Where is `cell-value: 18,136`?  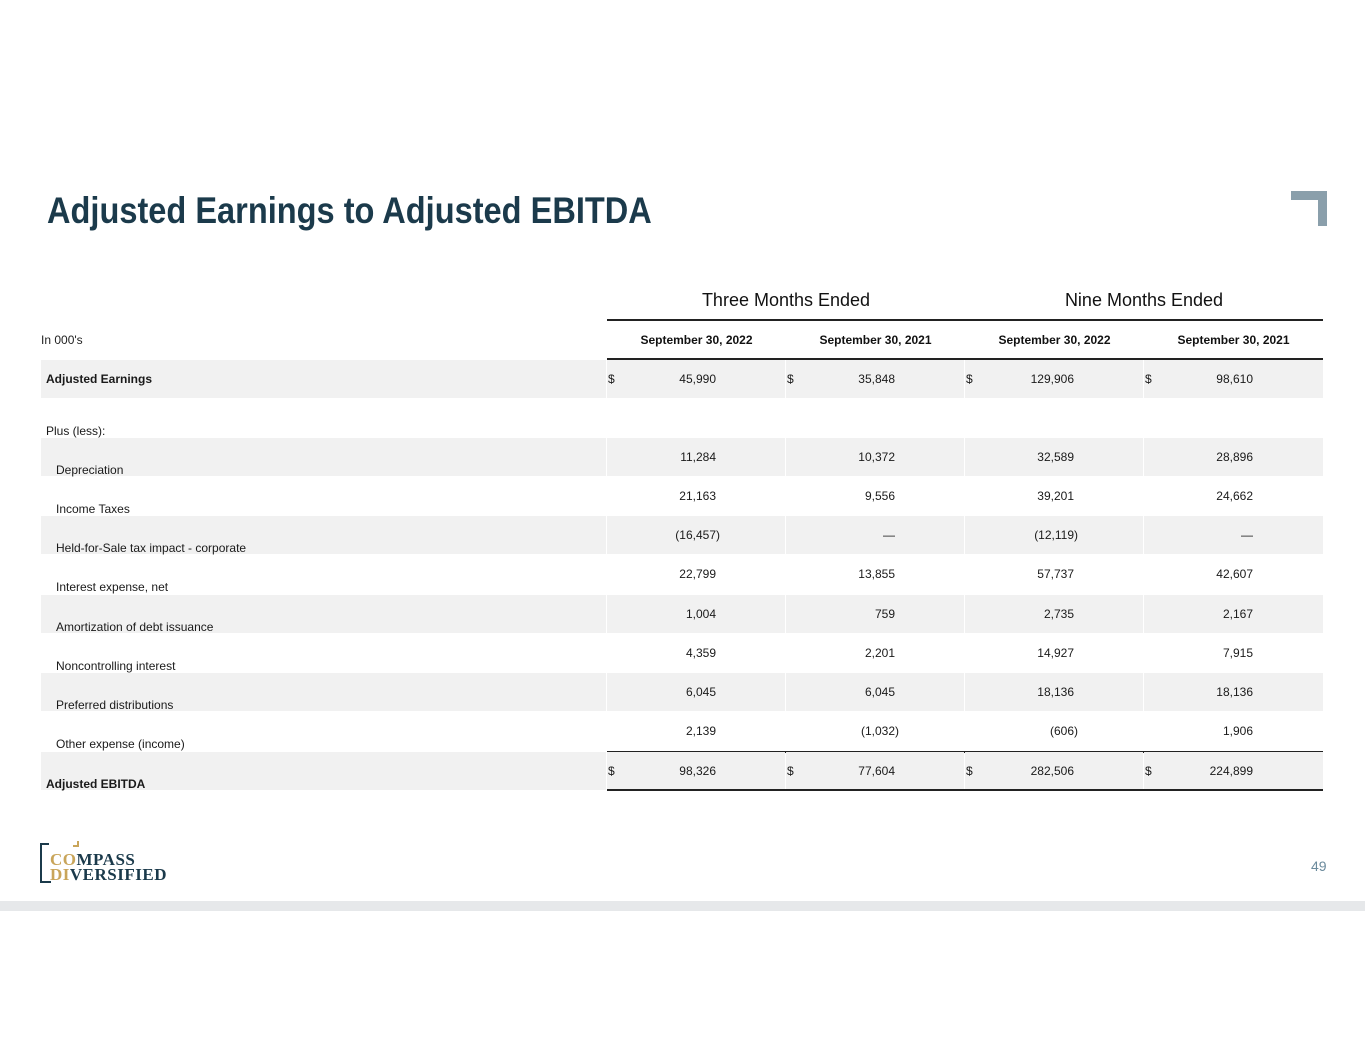
cell-value: 18,136 is located at coordinates (1234, 692).